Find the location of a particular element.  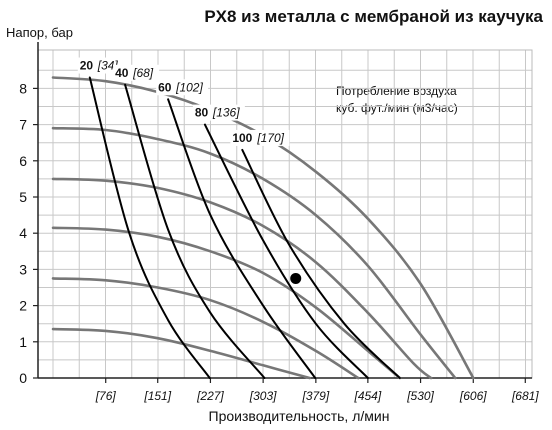

y-tick-label: 0 is located at coordinates (23, 378).